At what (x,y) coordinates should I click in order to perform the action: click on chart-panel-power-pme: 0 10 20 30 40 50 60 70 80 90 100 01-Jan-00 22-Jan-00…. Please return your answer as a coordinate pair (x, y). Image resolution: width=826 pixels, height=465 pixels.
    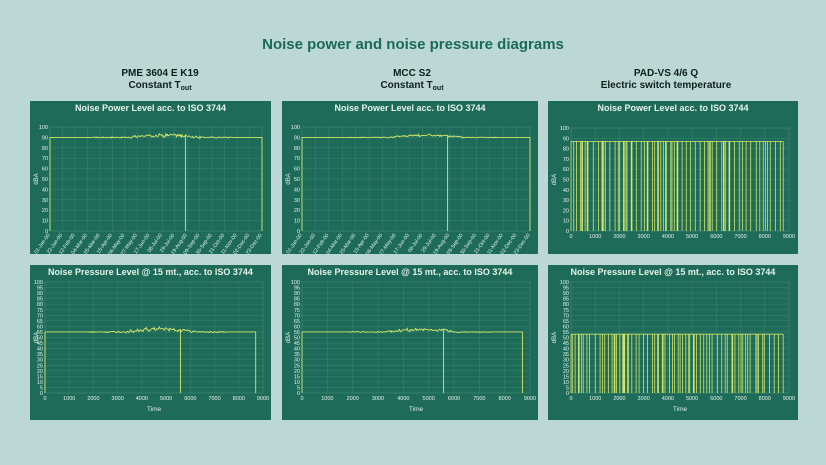
    Looking at the image, I should click on (150, 177).